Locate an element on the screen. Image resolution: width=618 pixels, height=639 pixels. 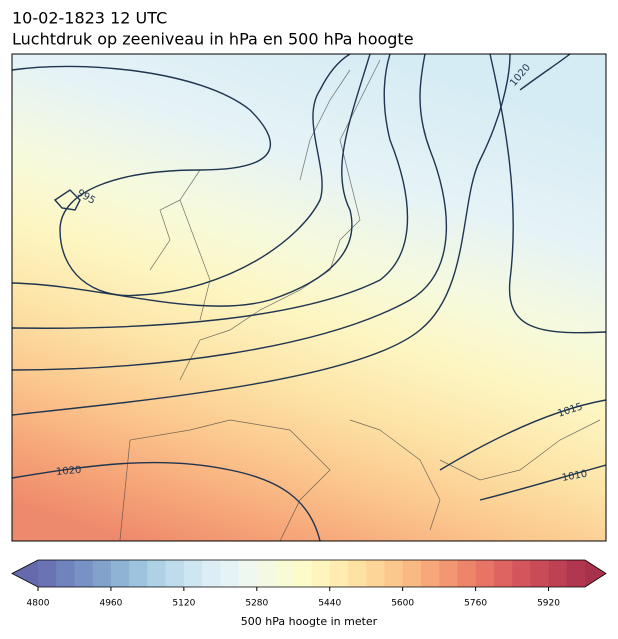
tick-label: 5440 is located at coordinates (329, 604).